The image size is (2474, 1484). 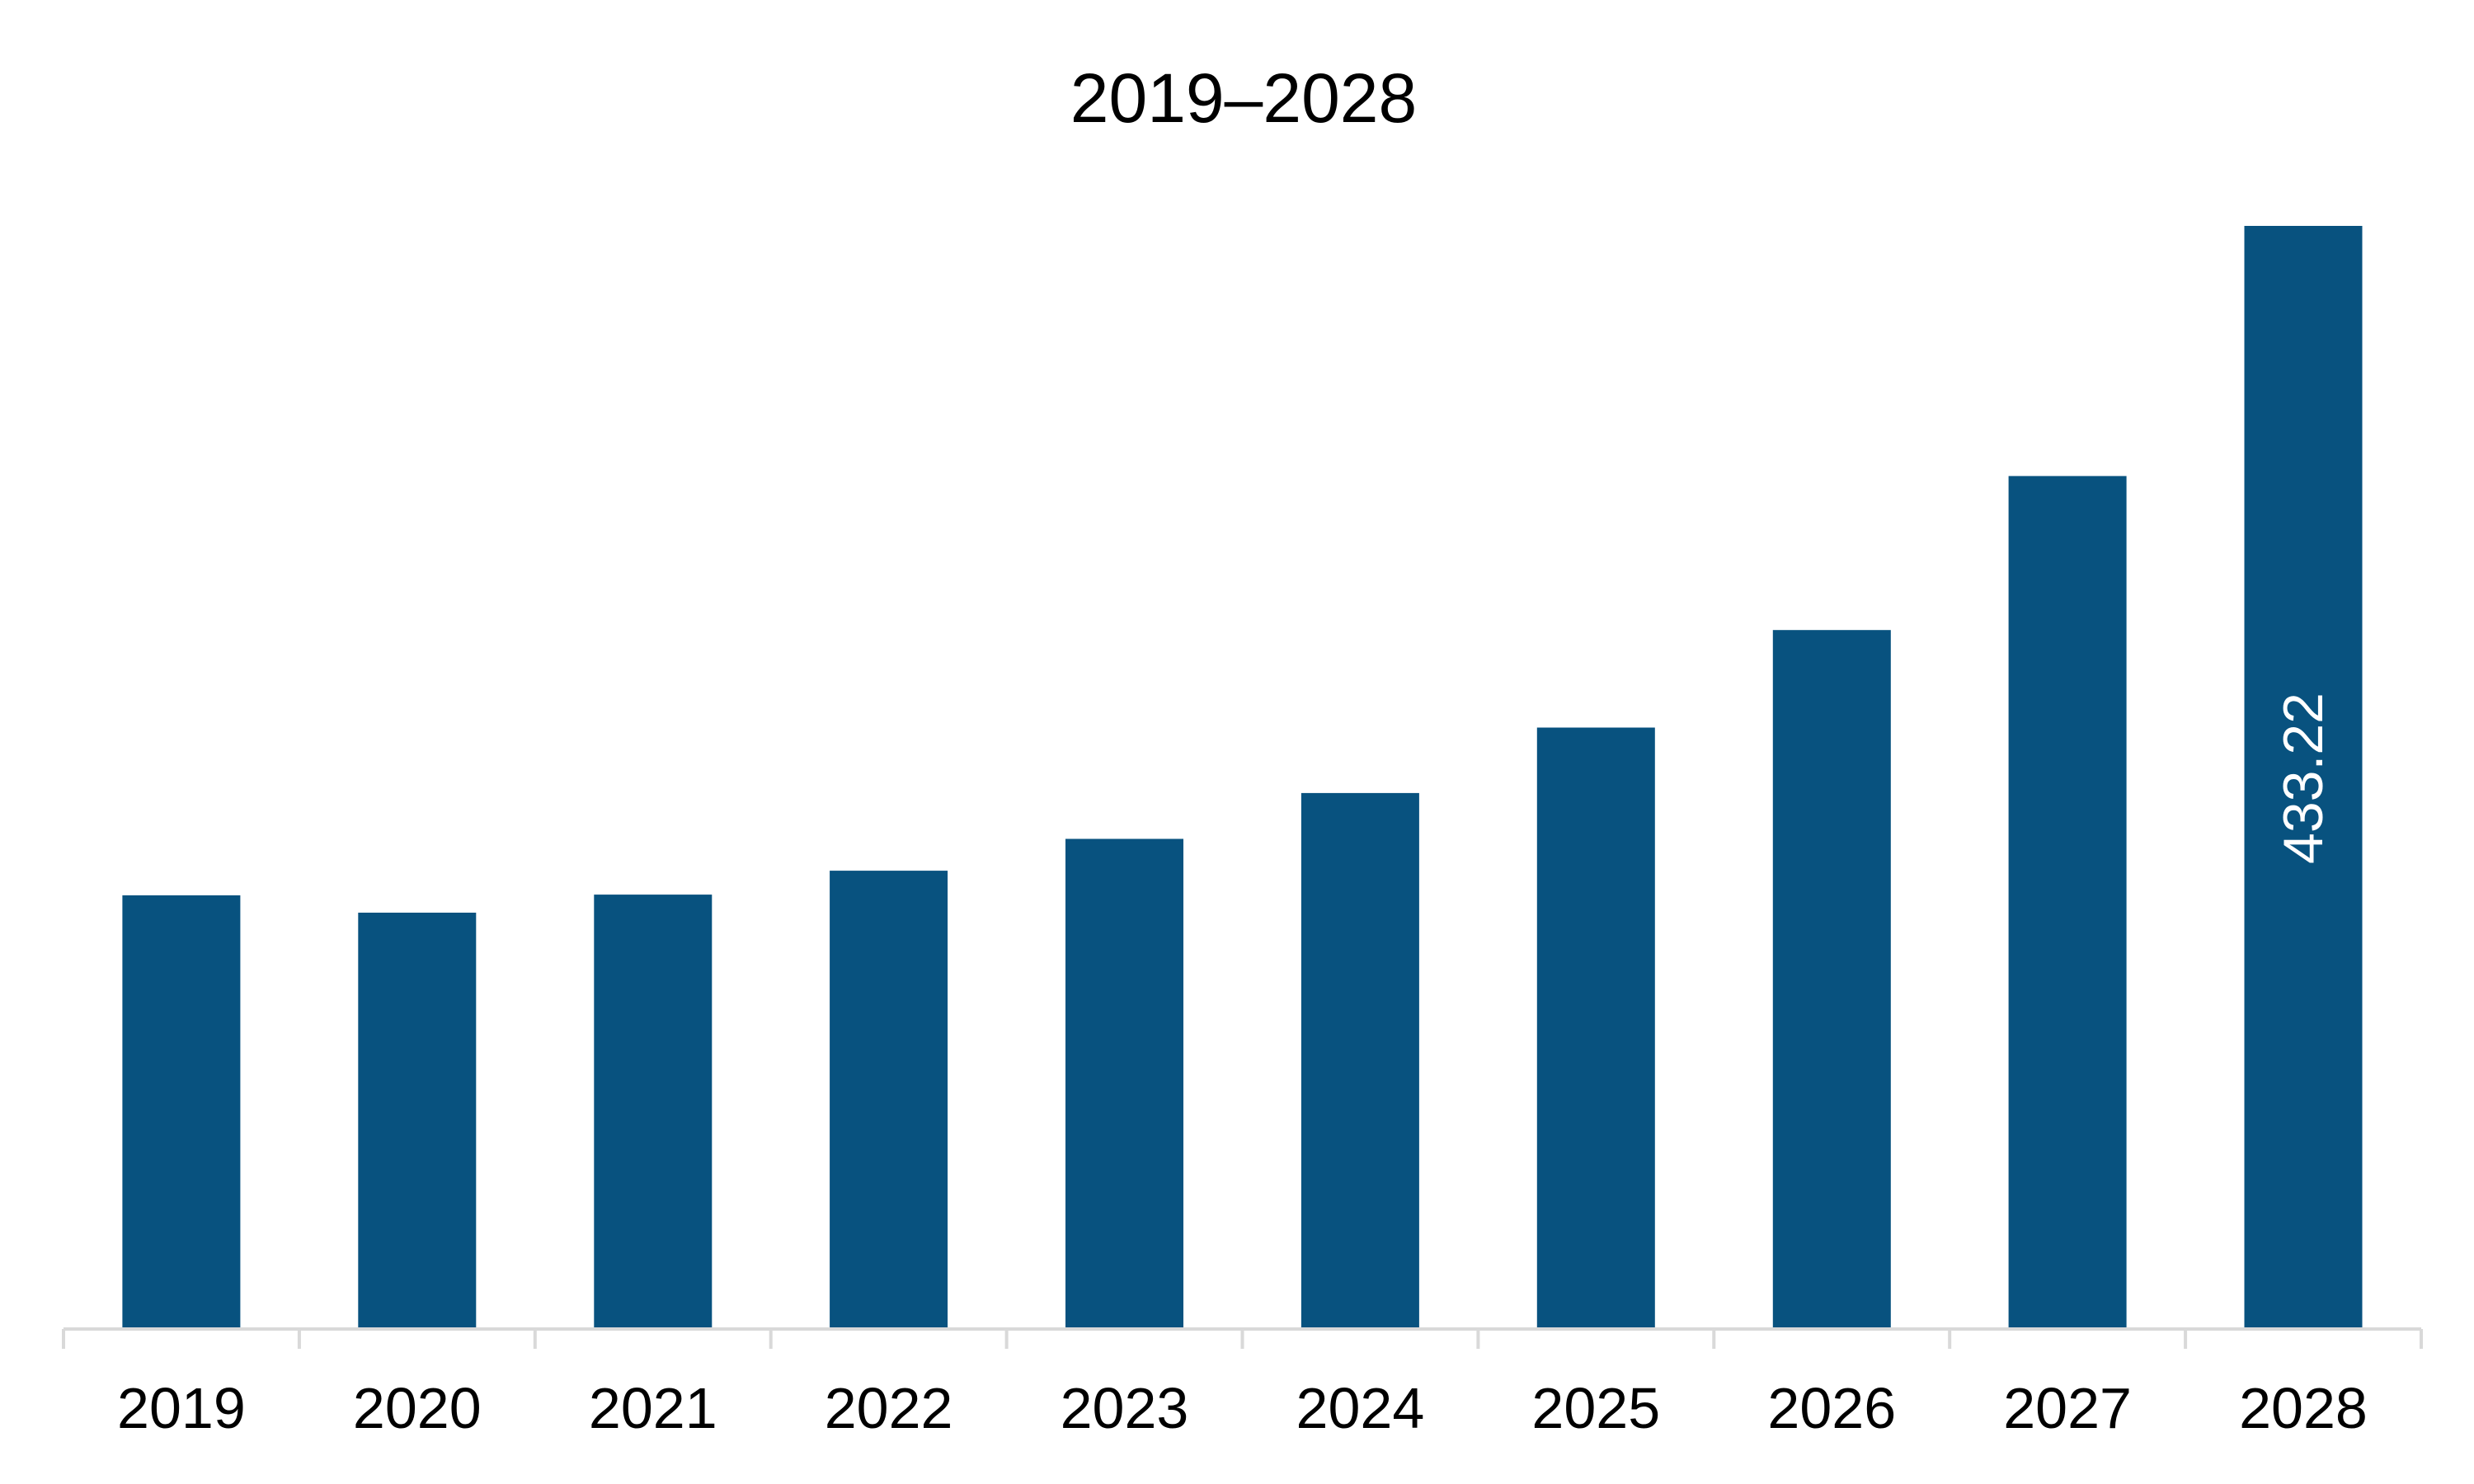 I want to click on bar-2027, so click(x=2067, y=902).